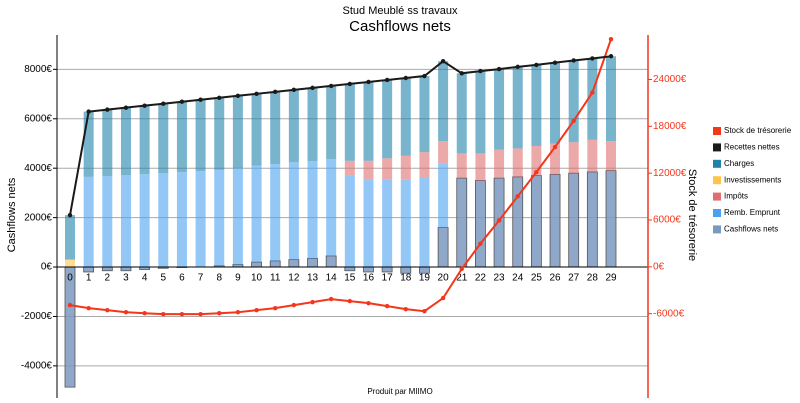  Describe the element at coordinates (37, 316) in the screenshot. I see `y-tick-label: -2000€` at that location.